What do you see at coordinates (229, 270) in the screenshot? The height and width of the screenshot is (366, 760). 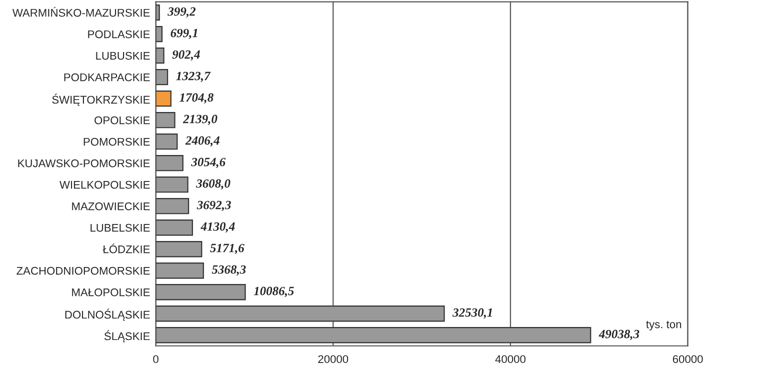 I see `data-label: 5368,3` at bounding box center [229, 270].